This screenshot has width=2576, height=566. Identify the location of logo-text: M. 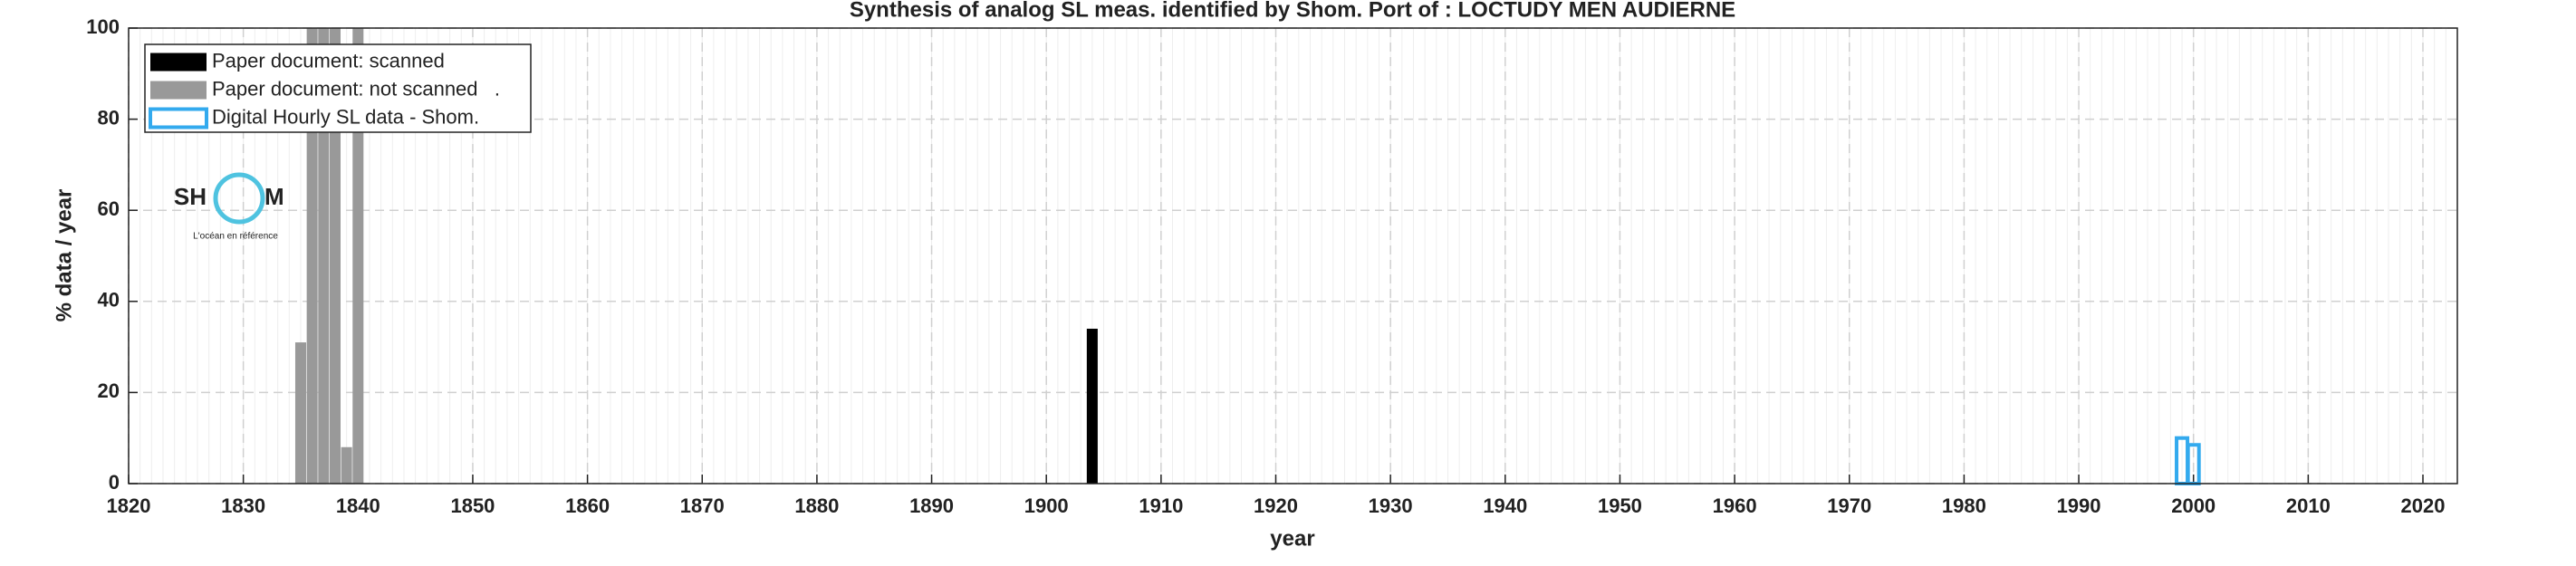
(274, 196).